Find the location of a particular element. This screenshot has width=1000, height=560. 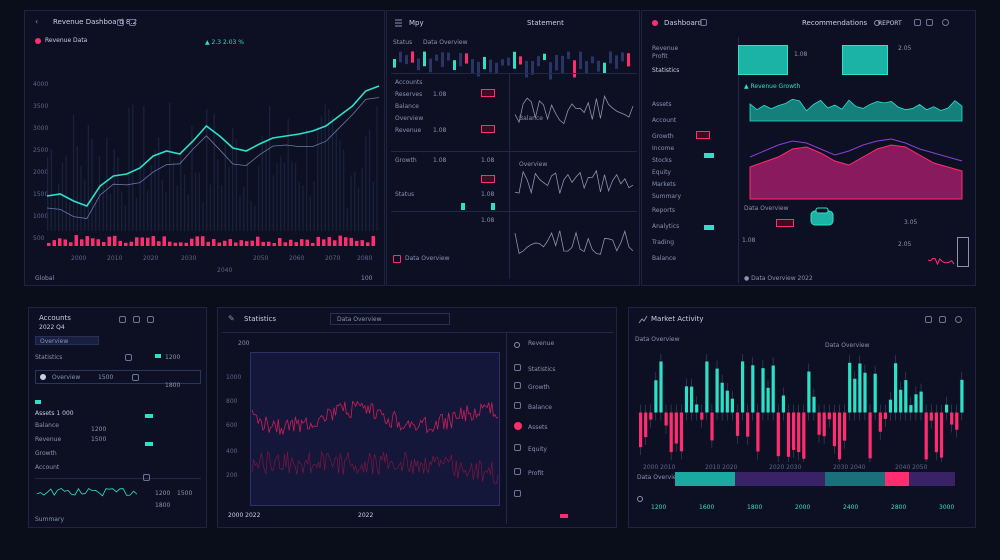

close-icon is located at coordinates (942, 319).